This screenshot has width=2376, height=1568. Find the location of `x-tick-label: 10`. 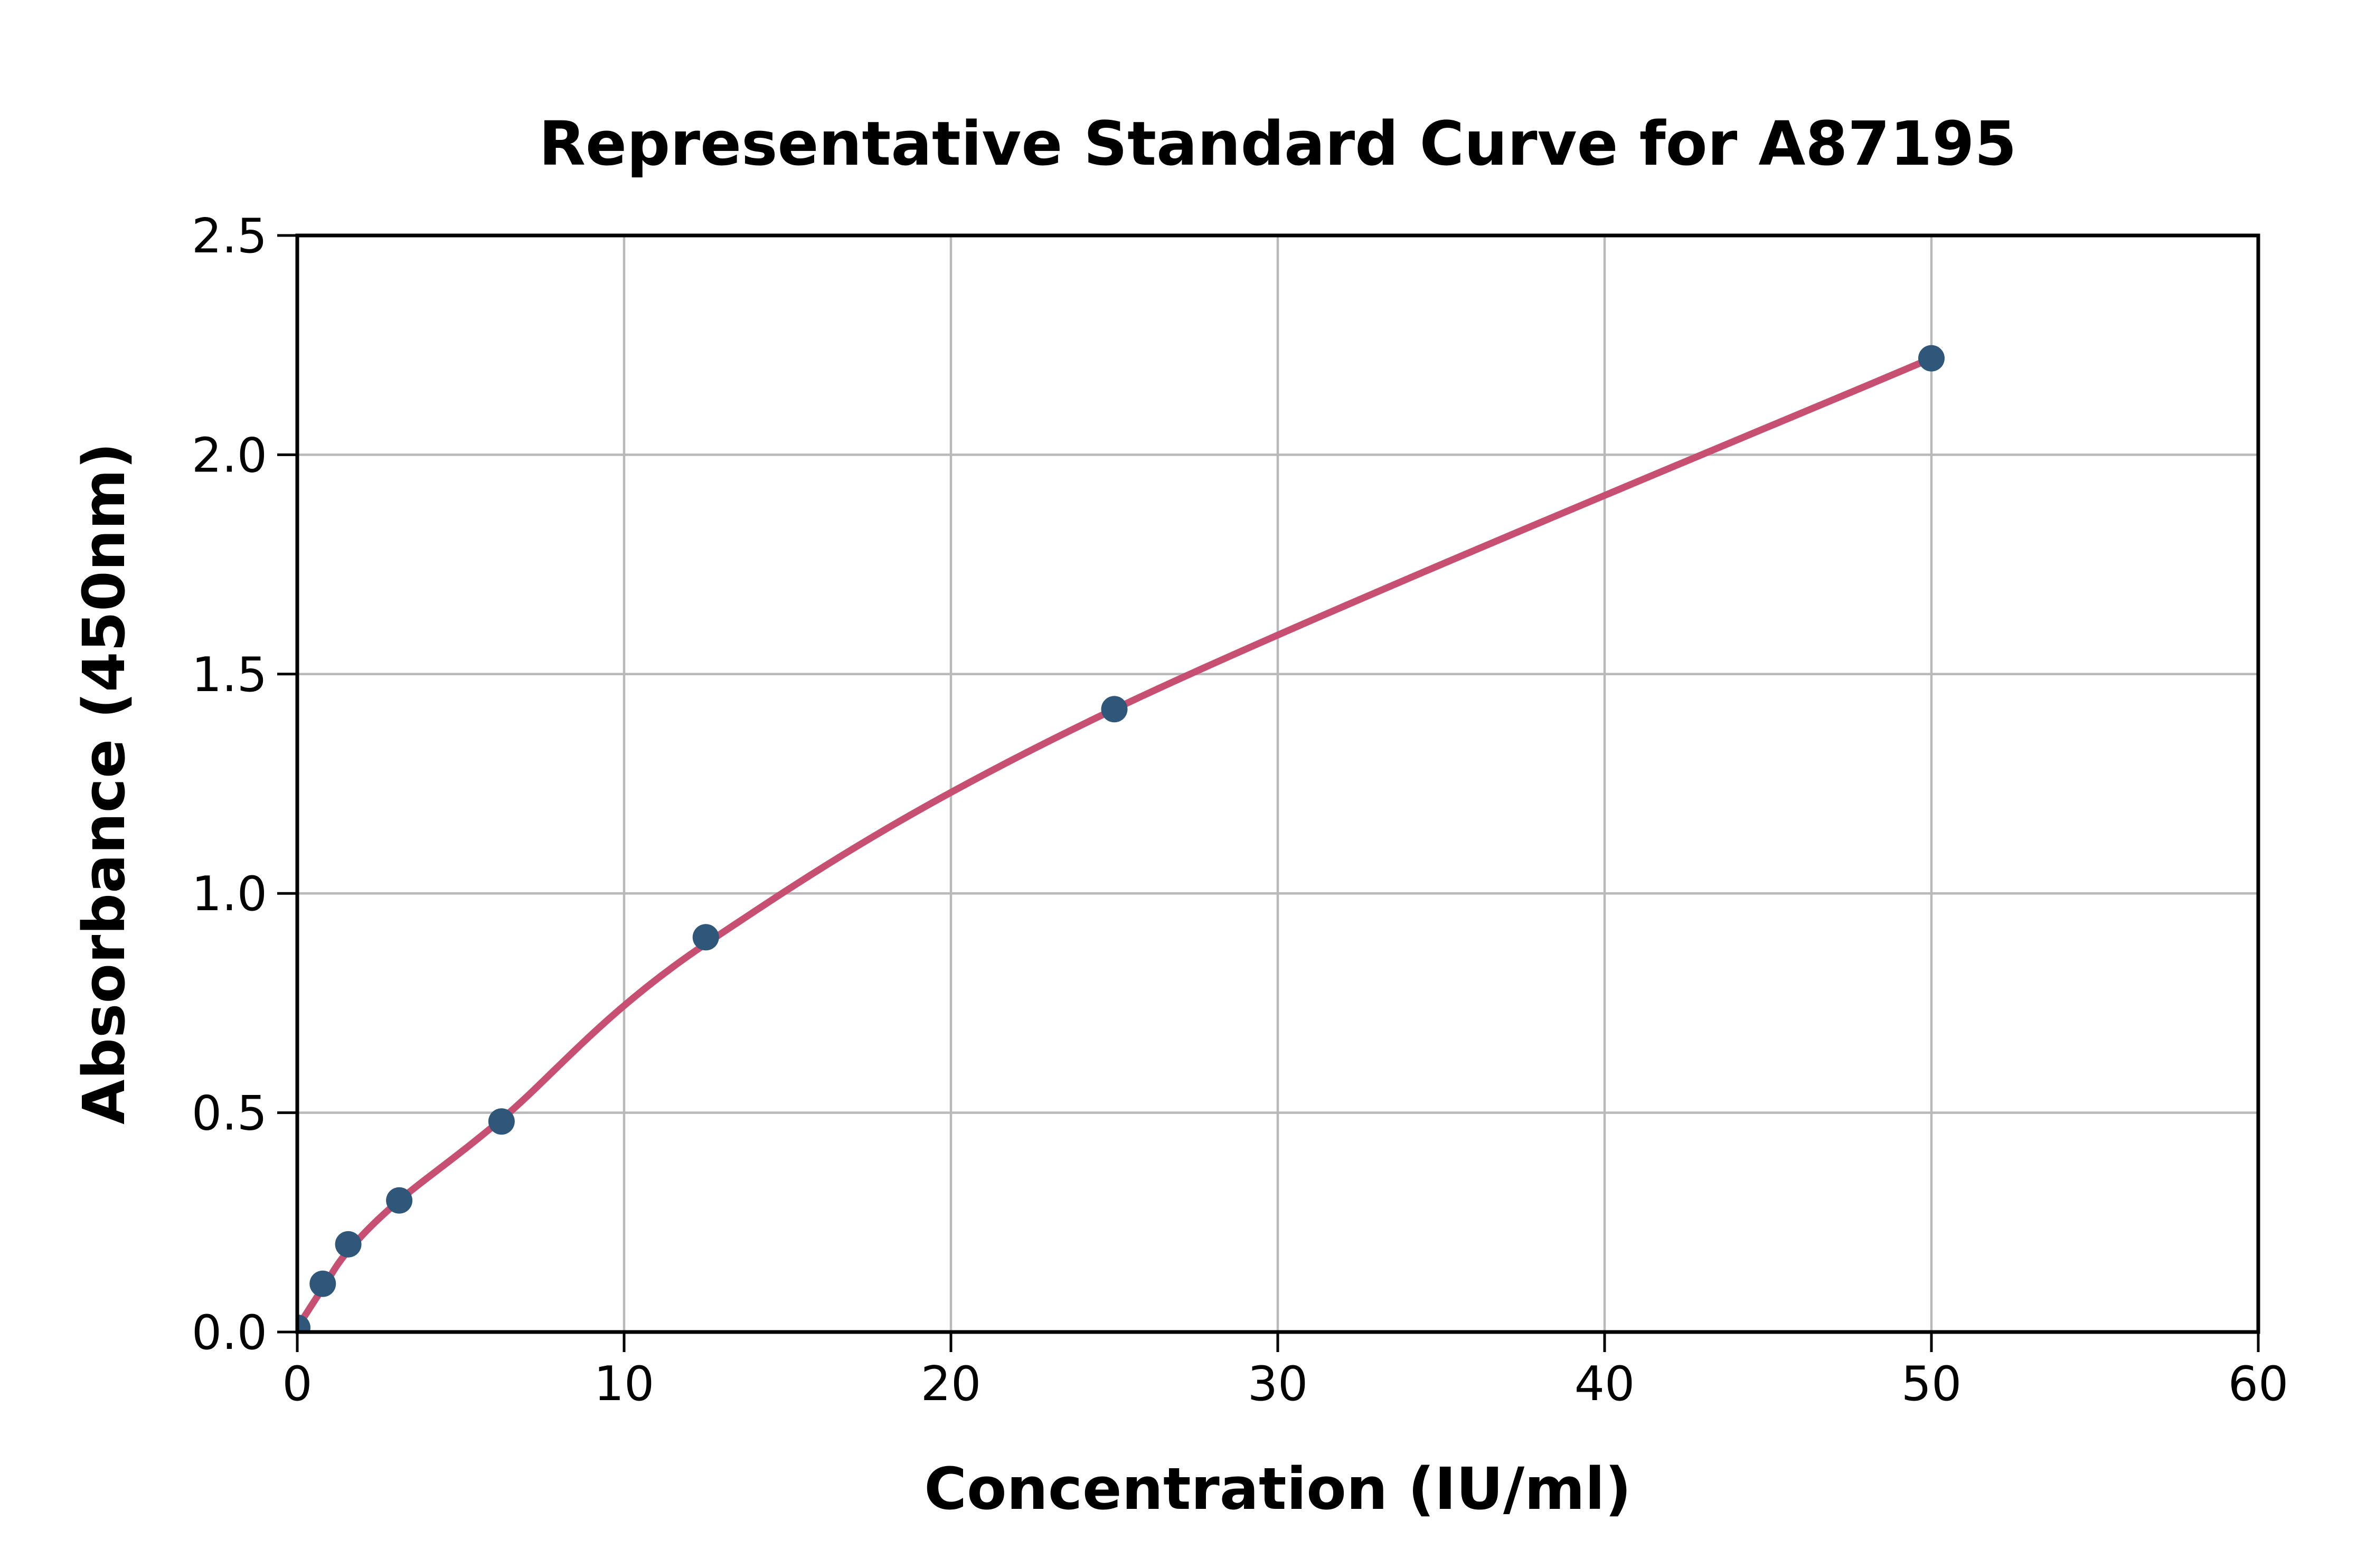

x-tick-label: 10 is located at coordinates (624, 1384).